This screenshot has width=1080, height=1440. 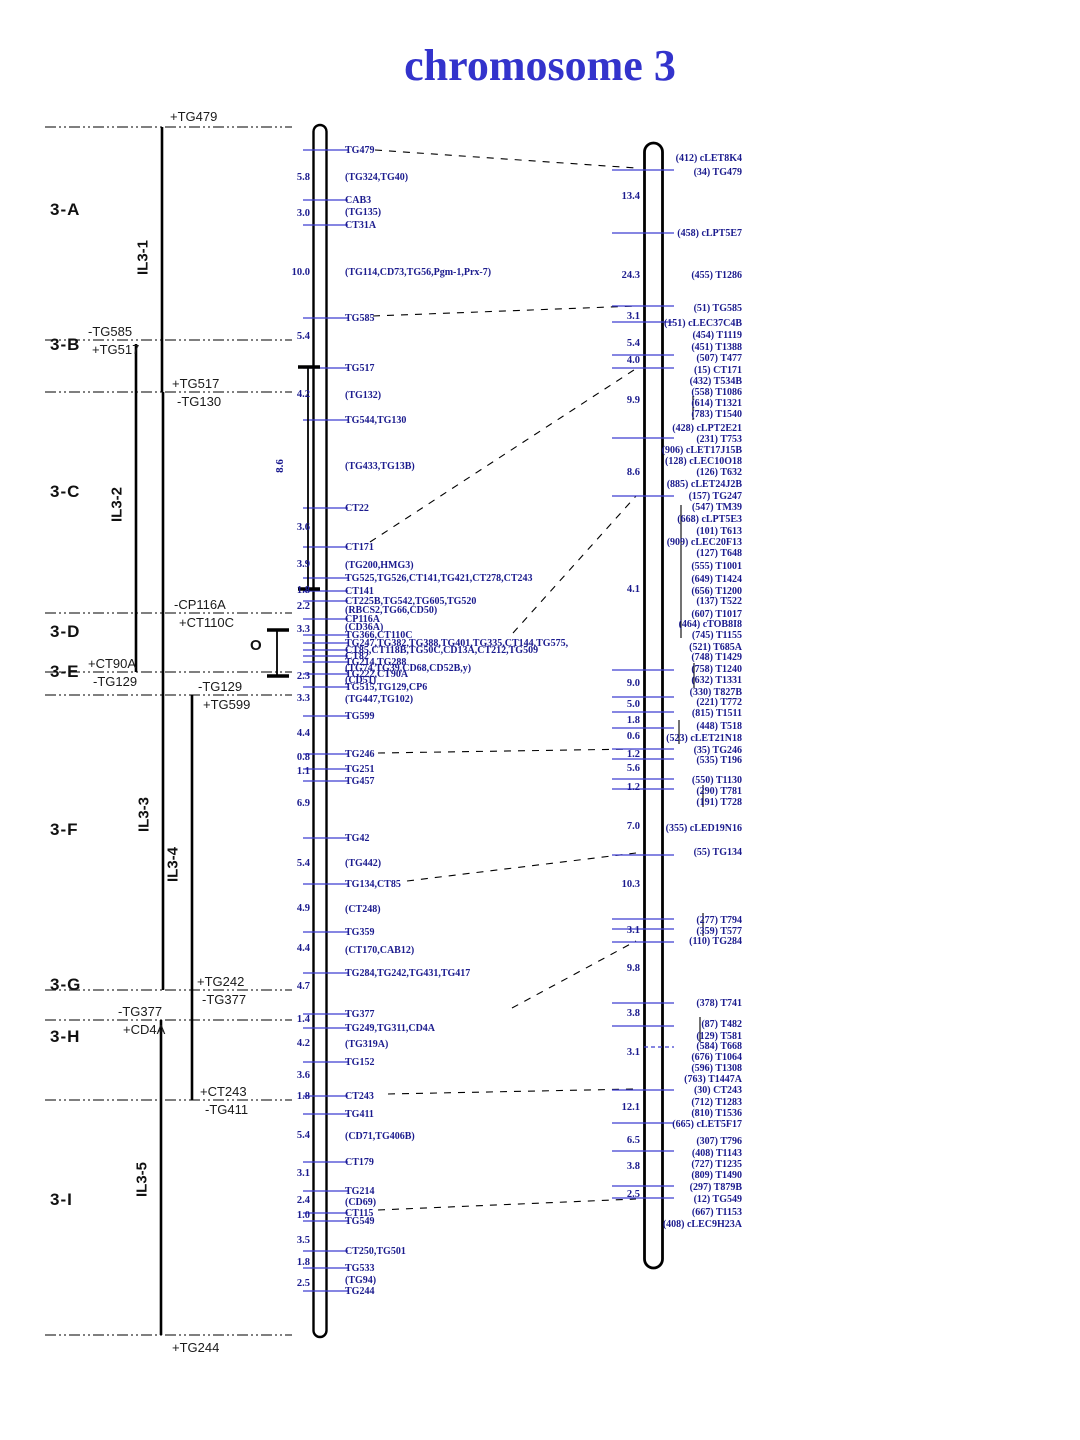 What do you see at coordinates (716, 1164) in the screenshot?
I see `right-marker-label: (727) T1235` at bounding box center [716, 1164].